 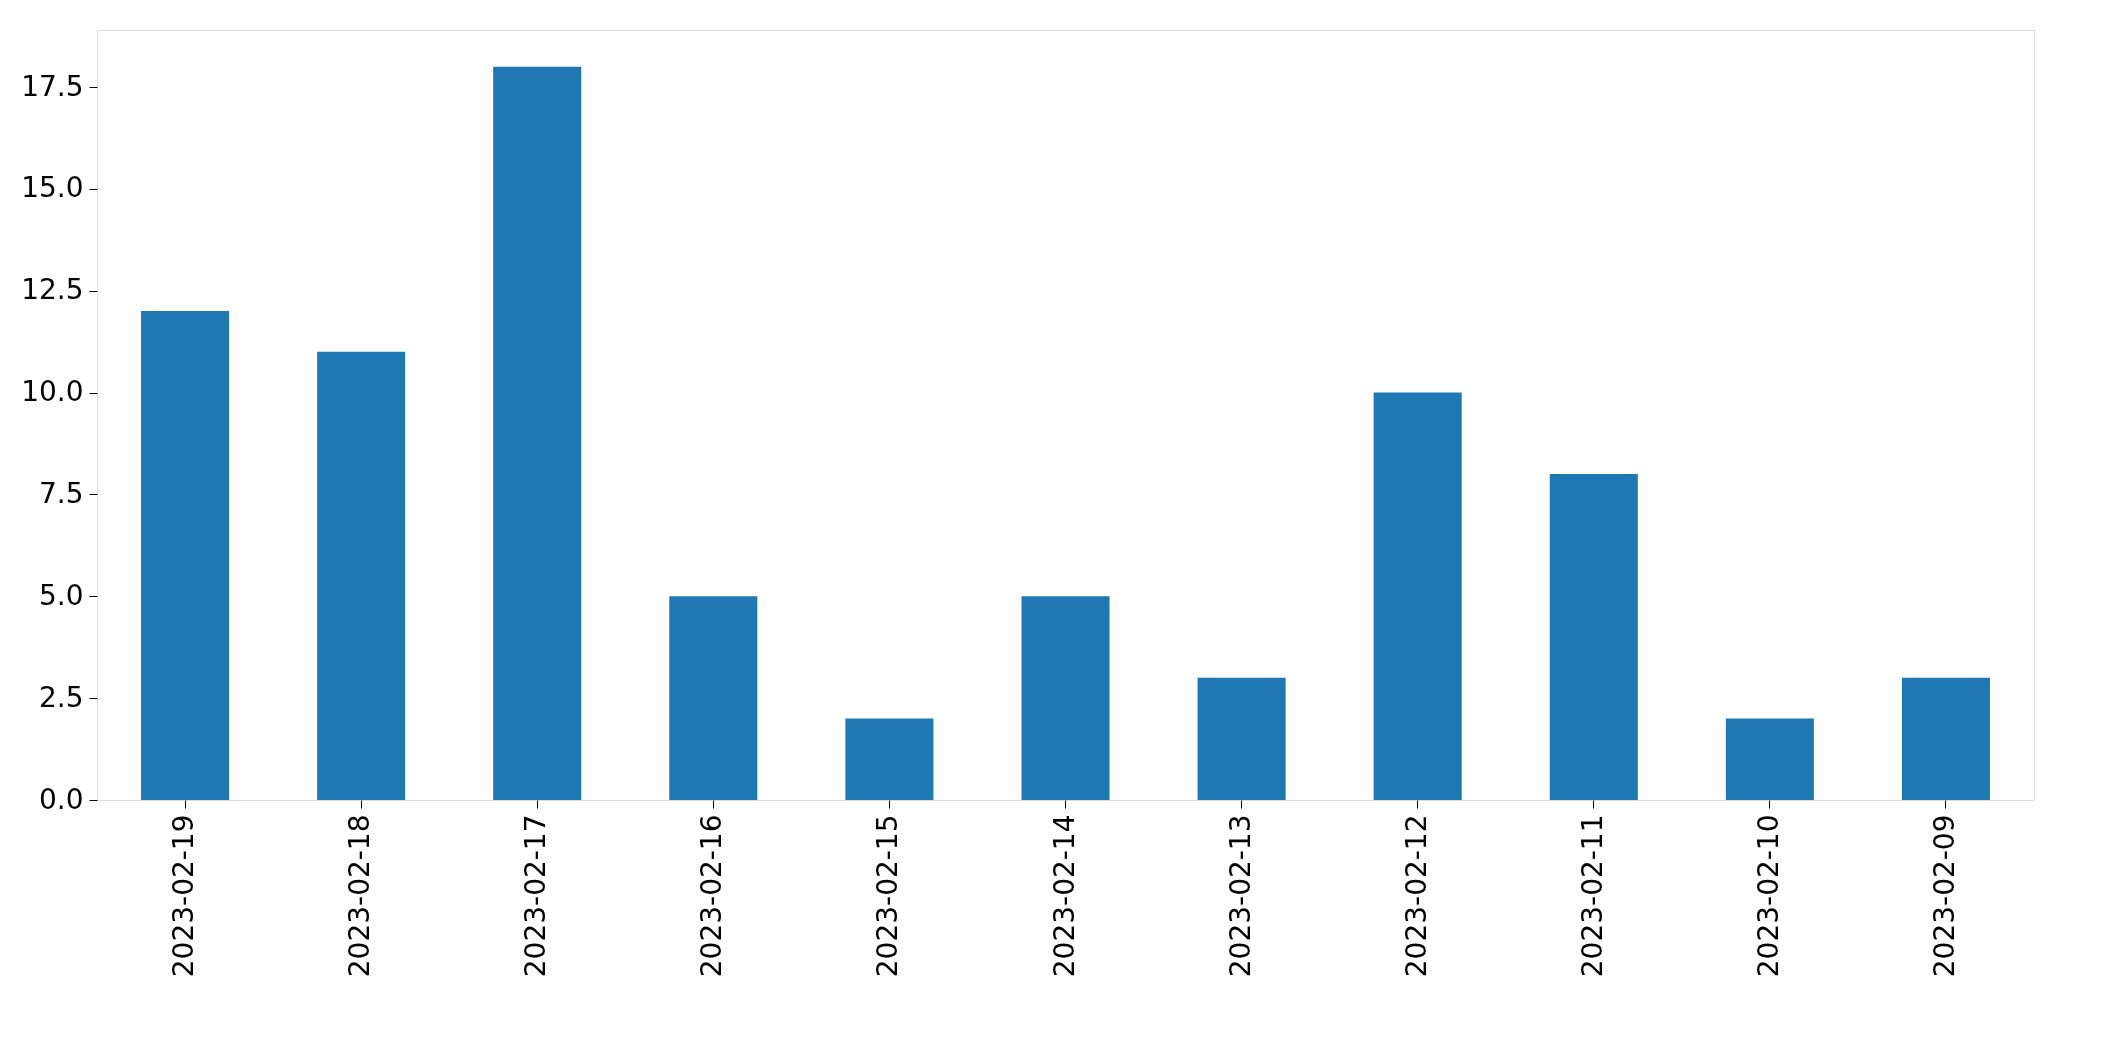 I want to click on x-tick-label: 2023-02-12, so click(x=1416, y=896).